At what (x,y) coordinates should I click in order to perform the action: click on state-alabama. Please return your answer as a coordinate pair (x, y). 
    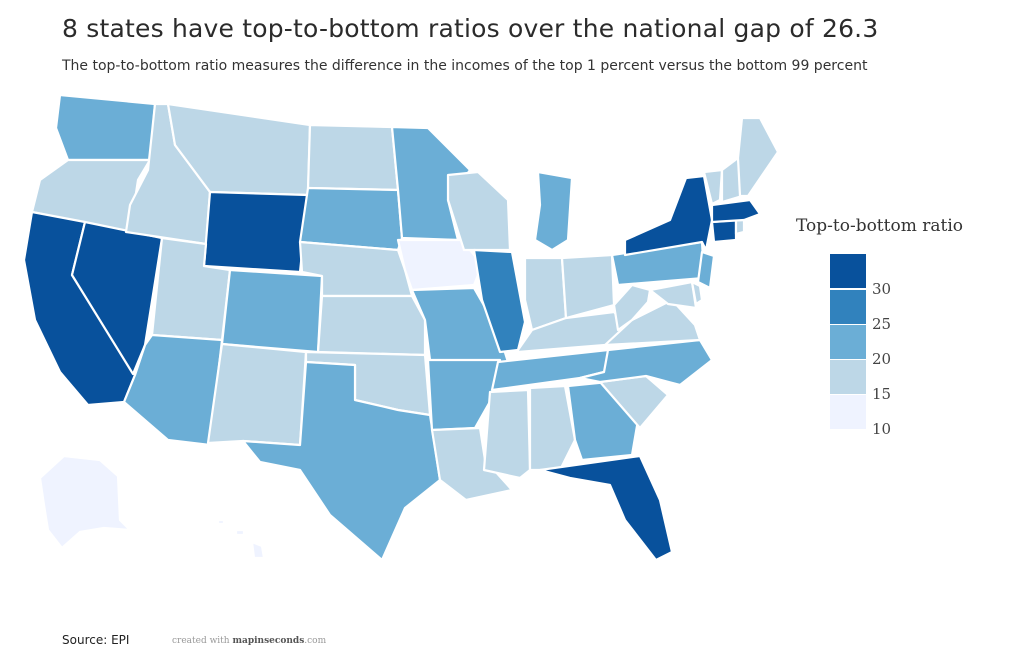
    Looking at the image, I should click on (552, 428).